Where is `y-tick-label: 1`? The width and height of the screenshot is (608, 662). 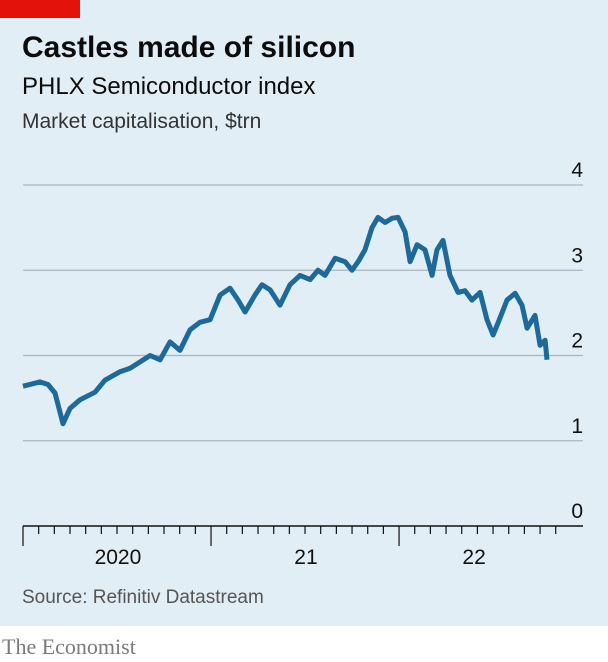
y-tick-label: 1 is located at coordinates (577, 426).